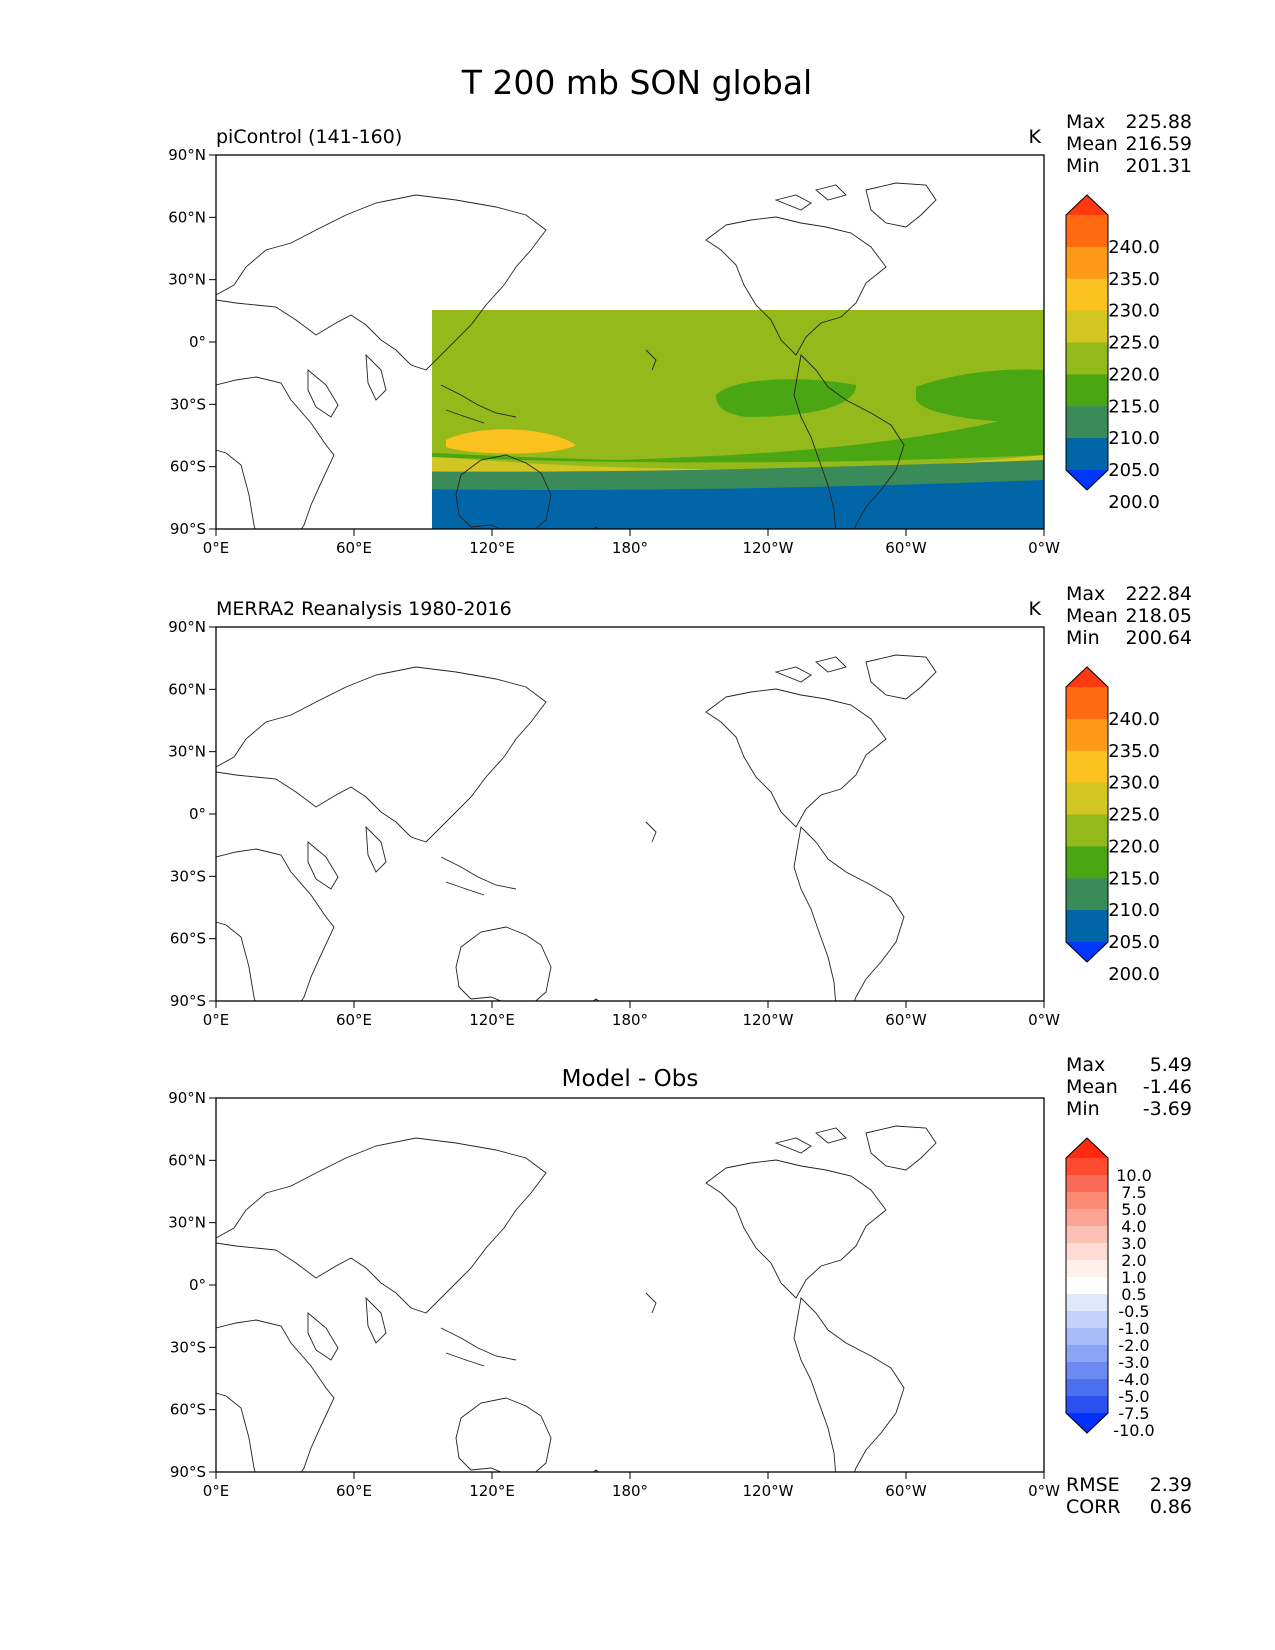  What do you see at coordinates (1133, 1362) in the screenshot?
I see `colorbar-label: -3.0` at bounding box center [1133, 1362].